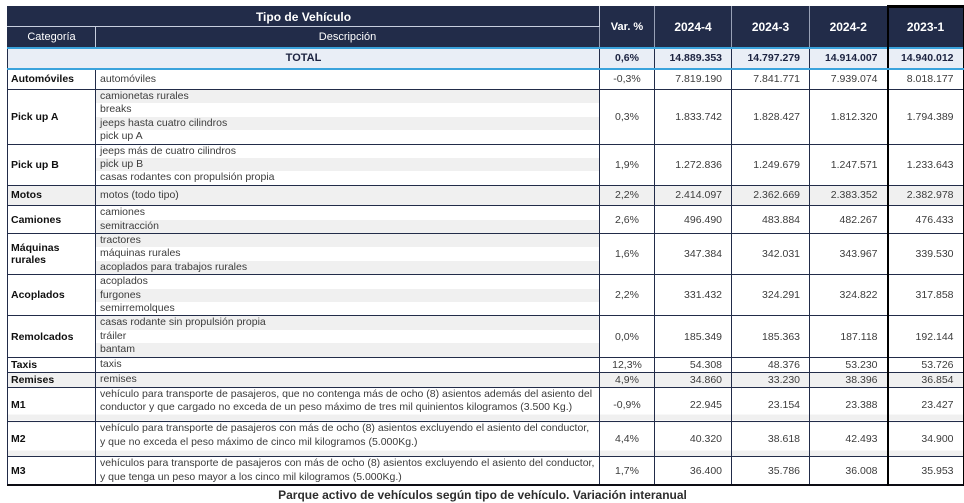 The width and height of the screenshot is (964, 503). I want to click on description-line: camionetas rurales, so click(348, 96).